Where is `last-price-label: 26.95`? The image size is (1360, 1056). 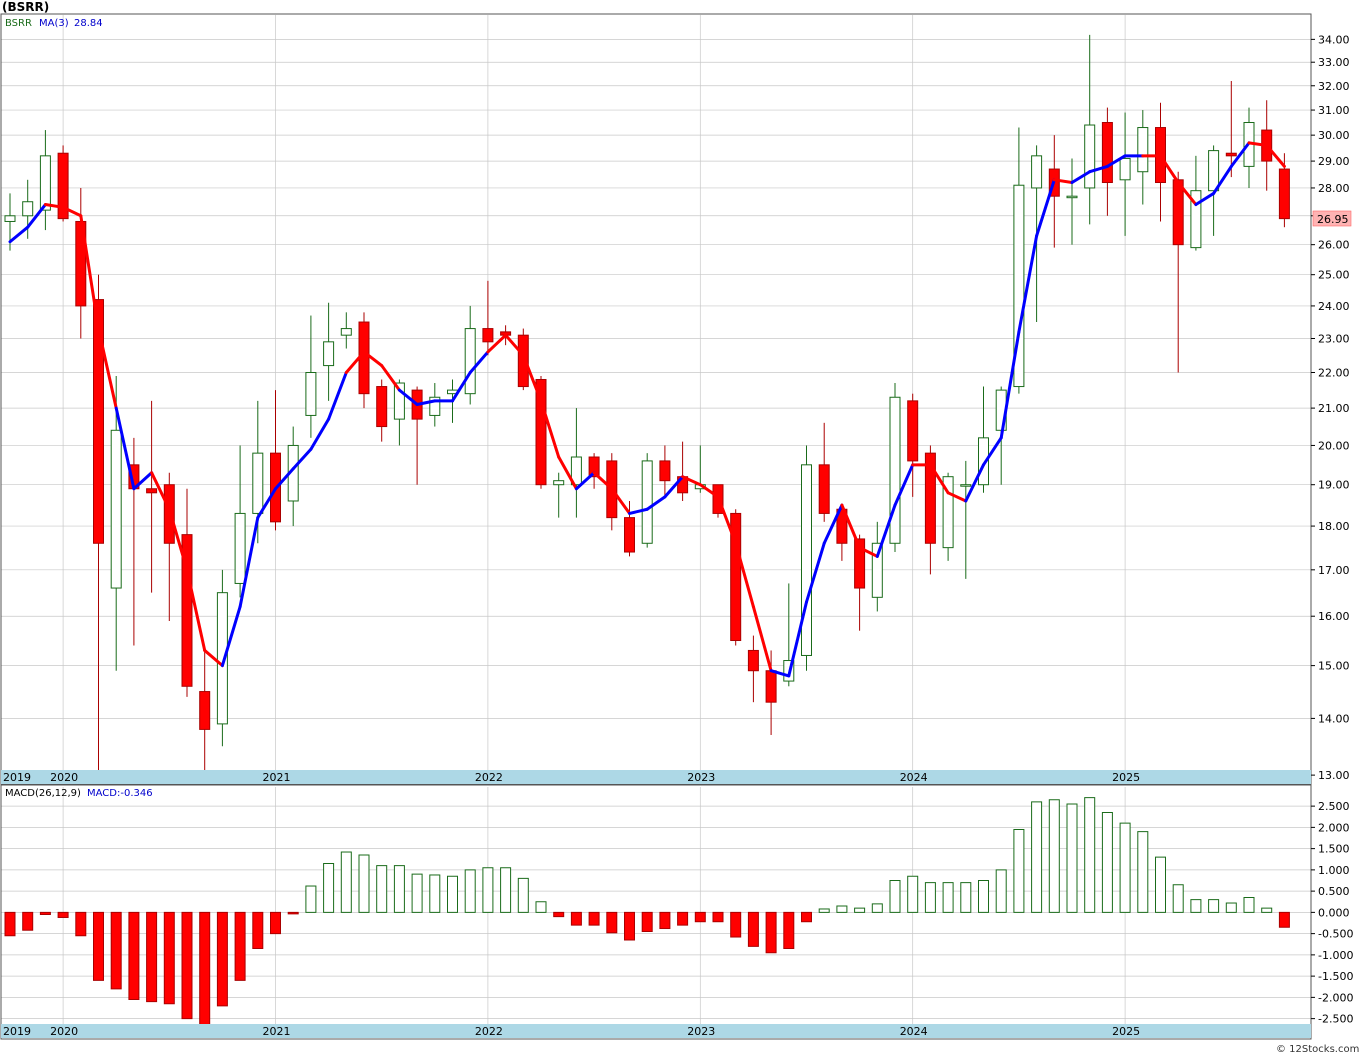
last-price-label: 26.95 is located at coordinates (1333, 219).